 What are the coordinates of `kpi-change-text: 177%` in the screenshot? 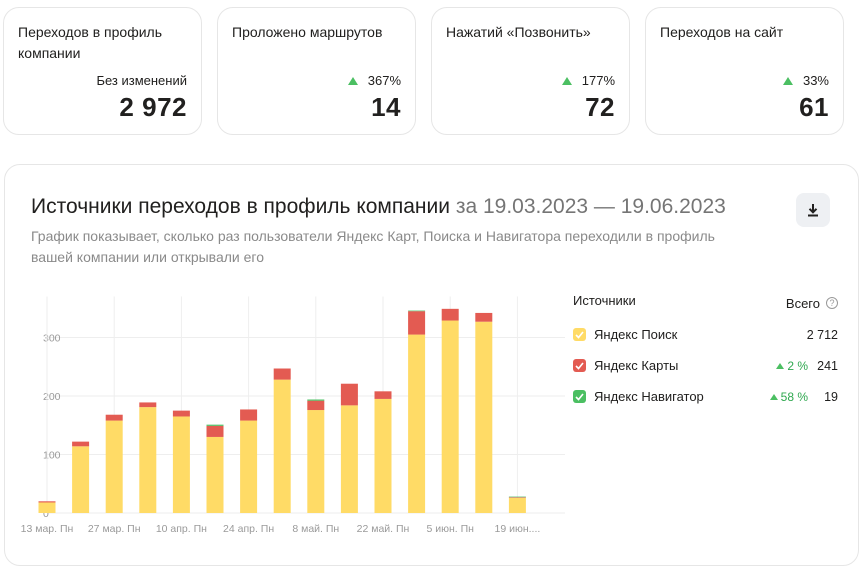 It's located at (598, 80).